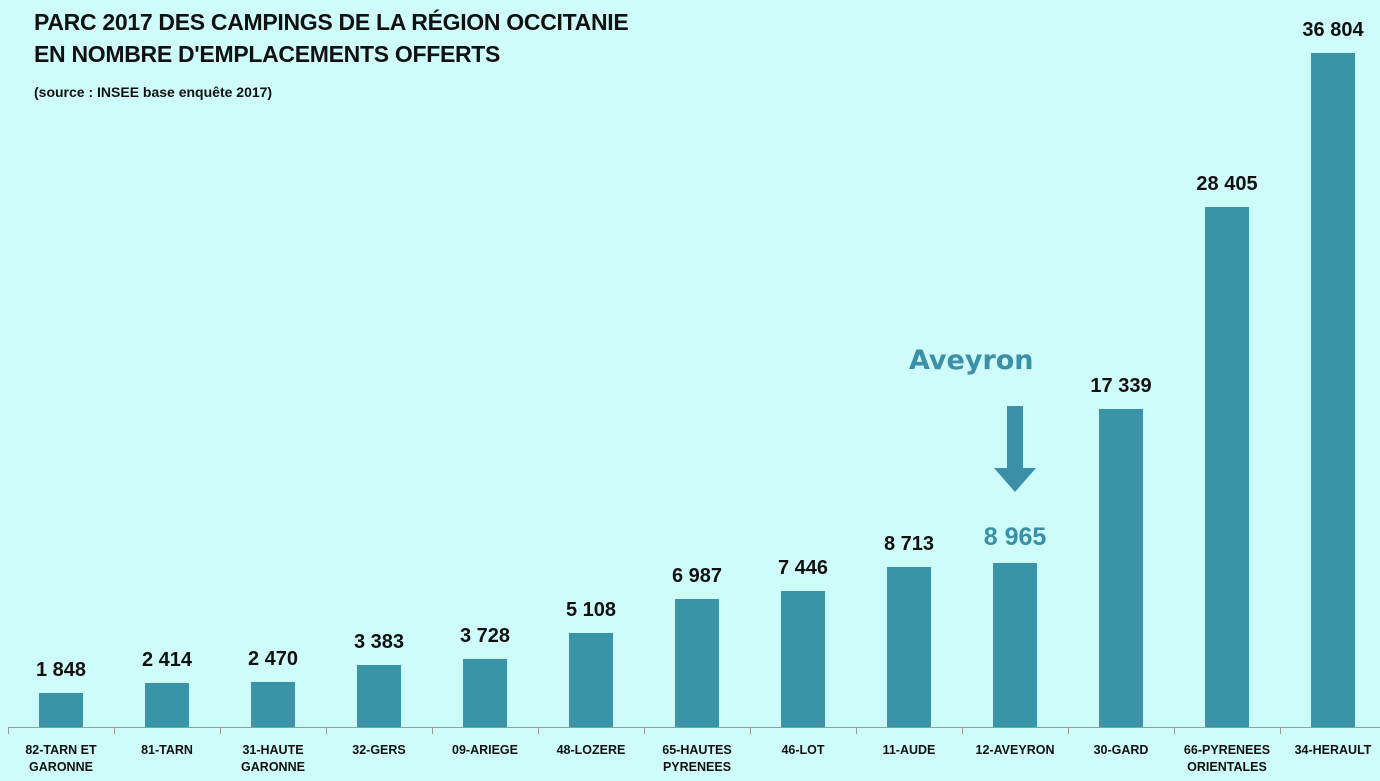 The image size is (1380, 781). I want to click on x-tick-label: 65-HAUTES PYRENEES, so click(697, 758).